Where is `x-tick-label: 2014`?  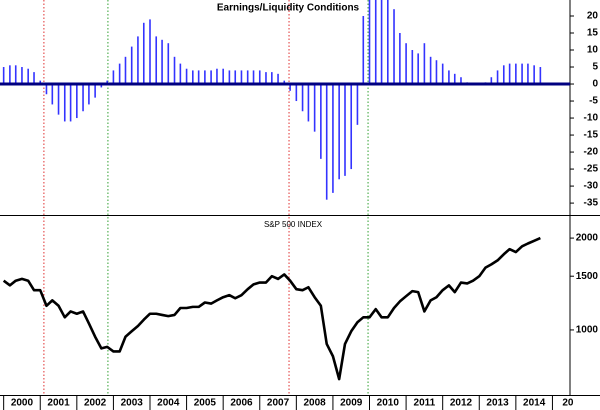 x-tick-label: 2014 is located at coordinates (534, 403).